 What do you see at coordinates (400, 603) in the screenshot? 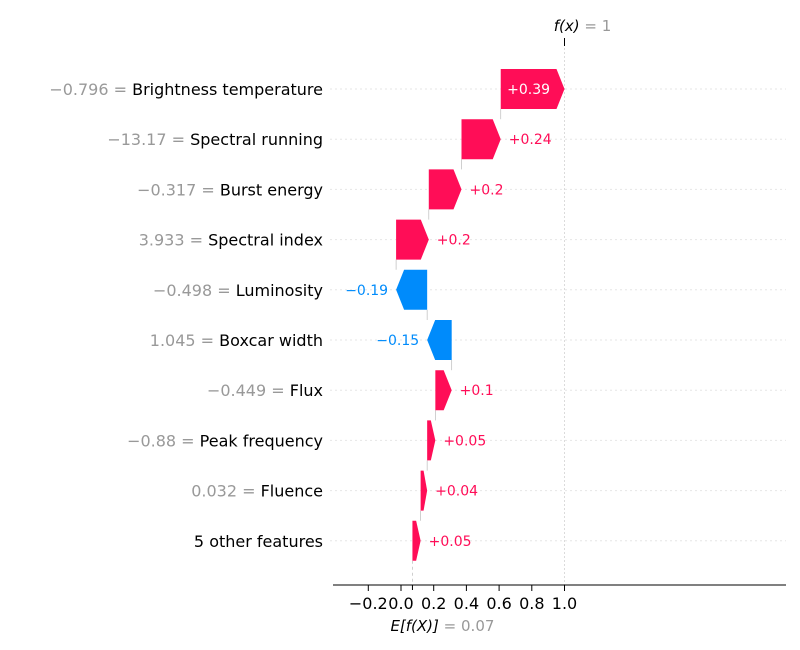
I see `x-tick-label: 0.0` at bounding box center [400, 603].